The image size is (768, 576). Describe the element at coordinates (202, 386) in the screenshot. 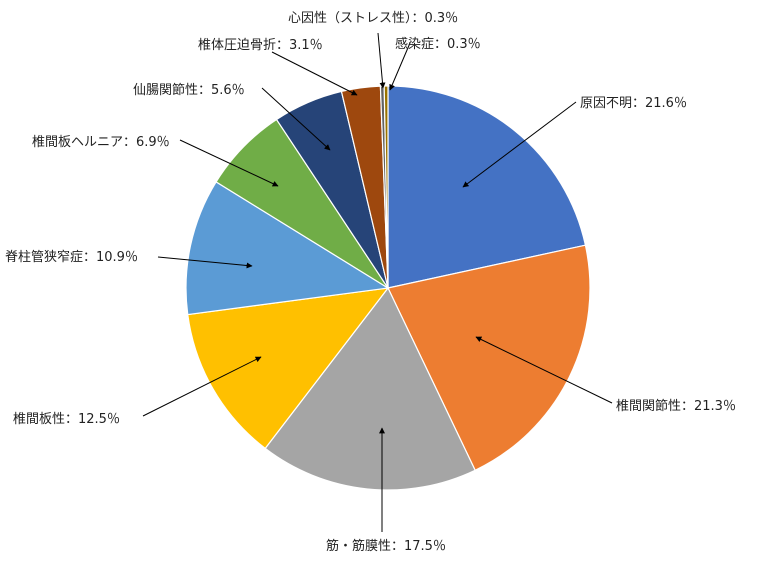

I see `leader-discogenic` at that location.